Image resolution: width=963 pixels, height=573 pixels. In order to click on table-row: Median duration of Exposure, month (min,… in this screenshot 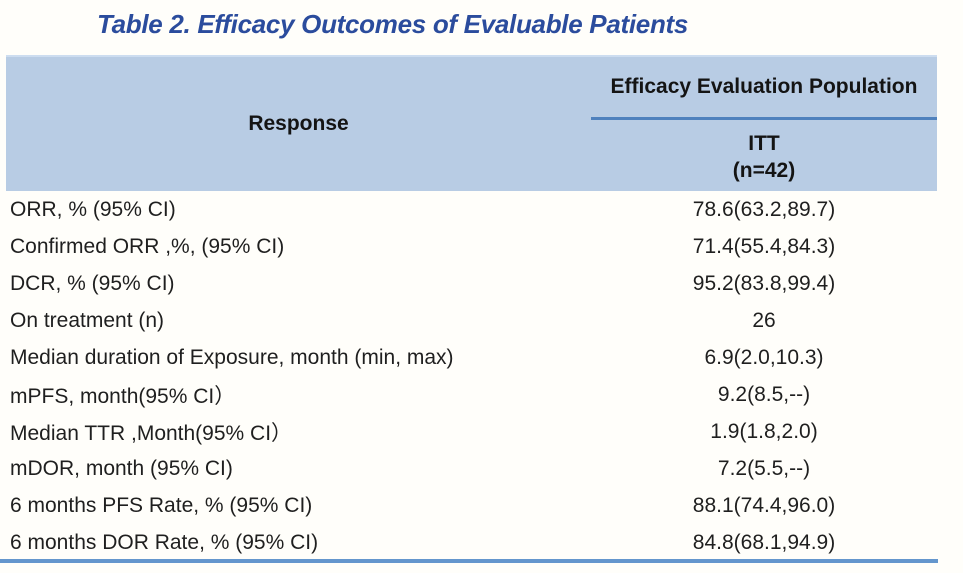, I will do `click(471, 357)`.